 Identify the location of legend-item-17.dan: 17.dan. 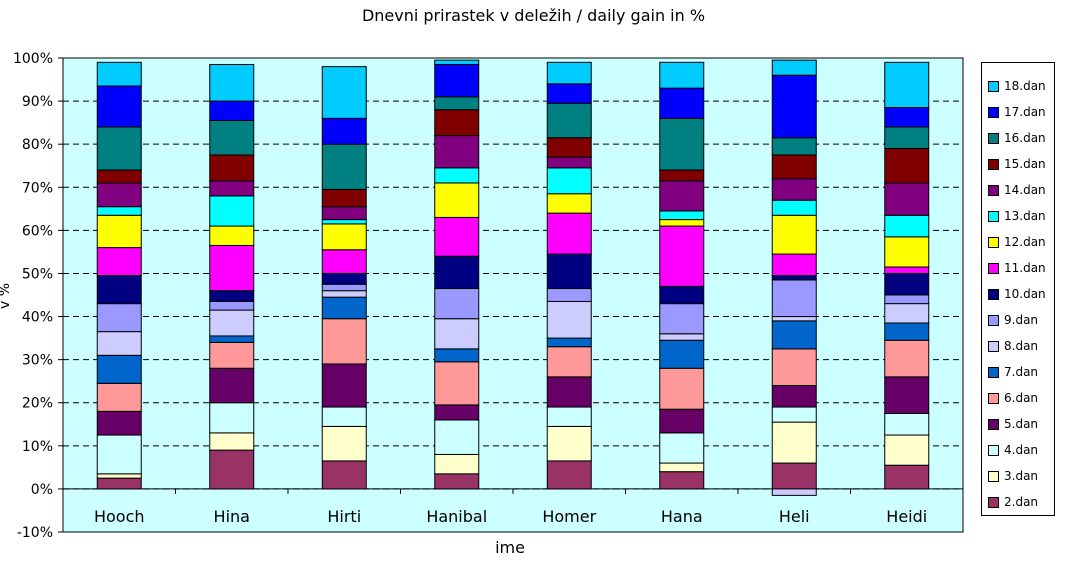
(1017, 112).